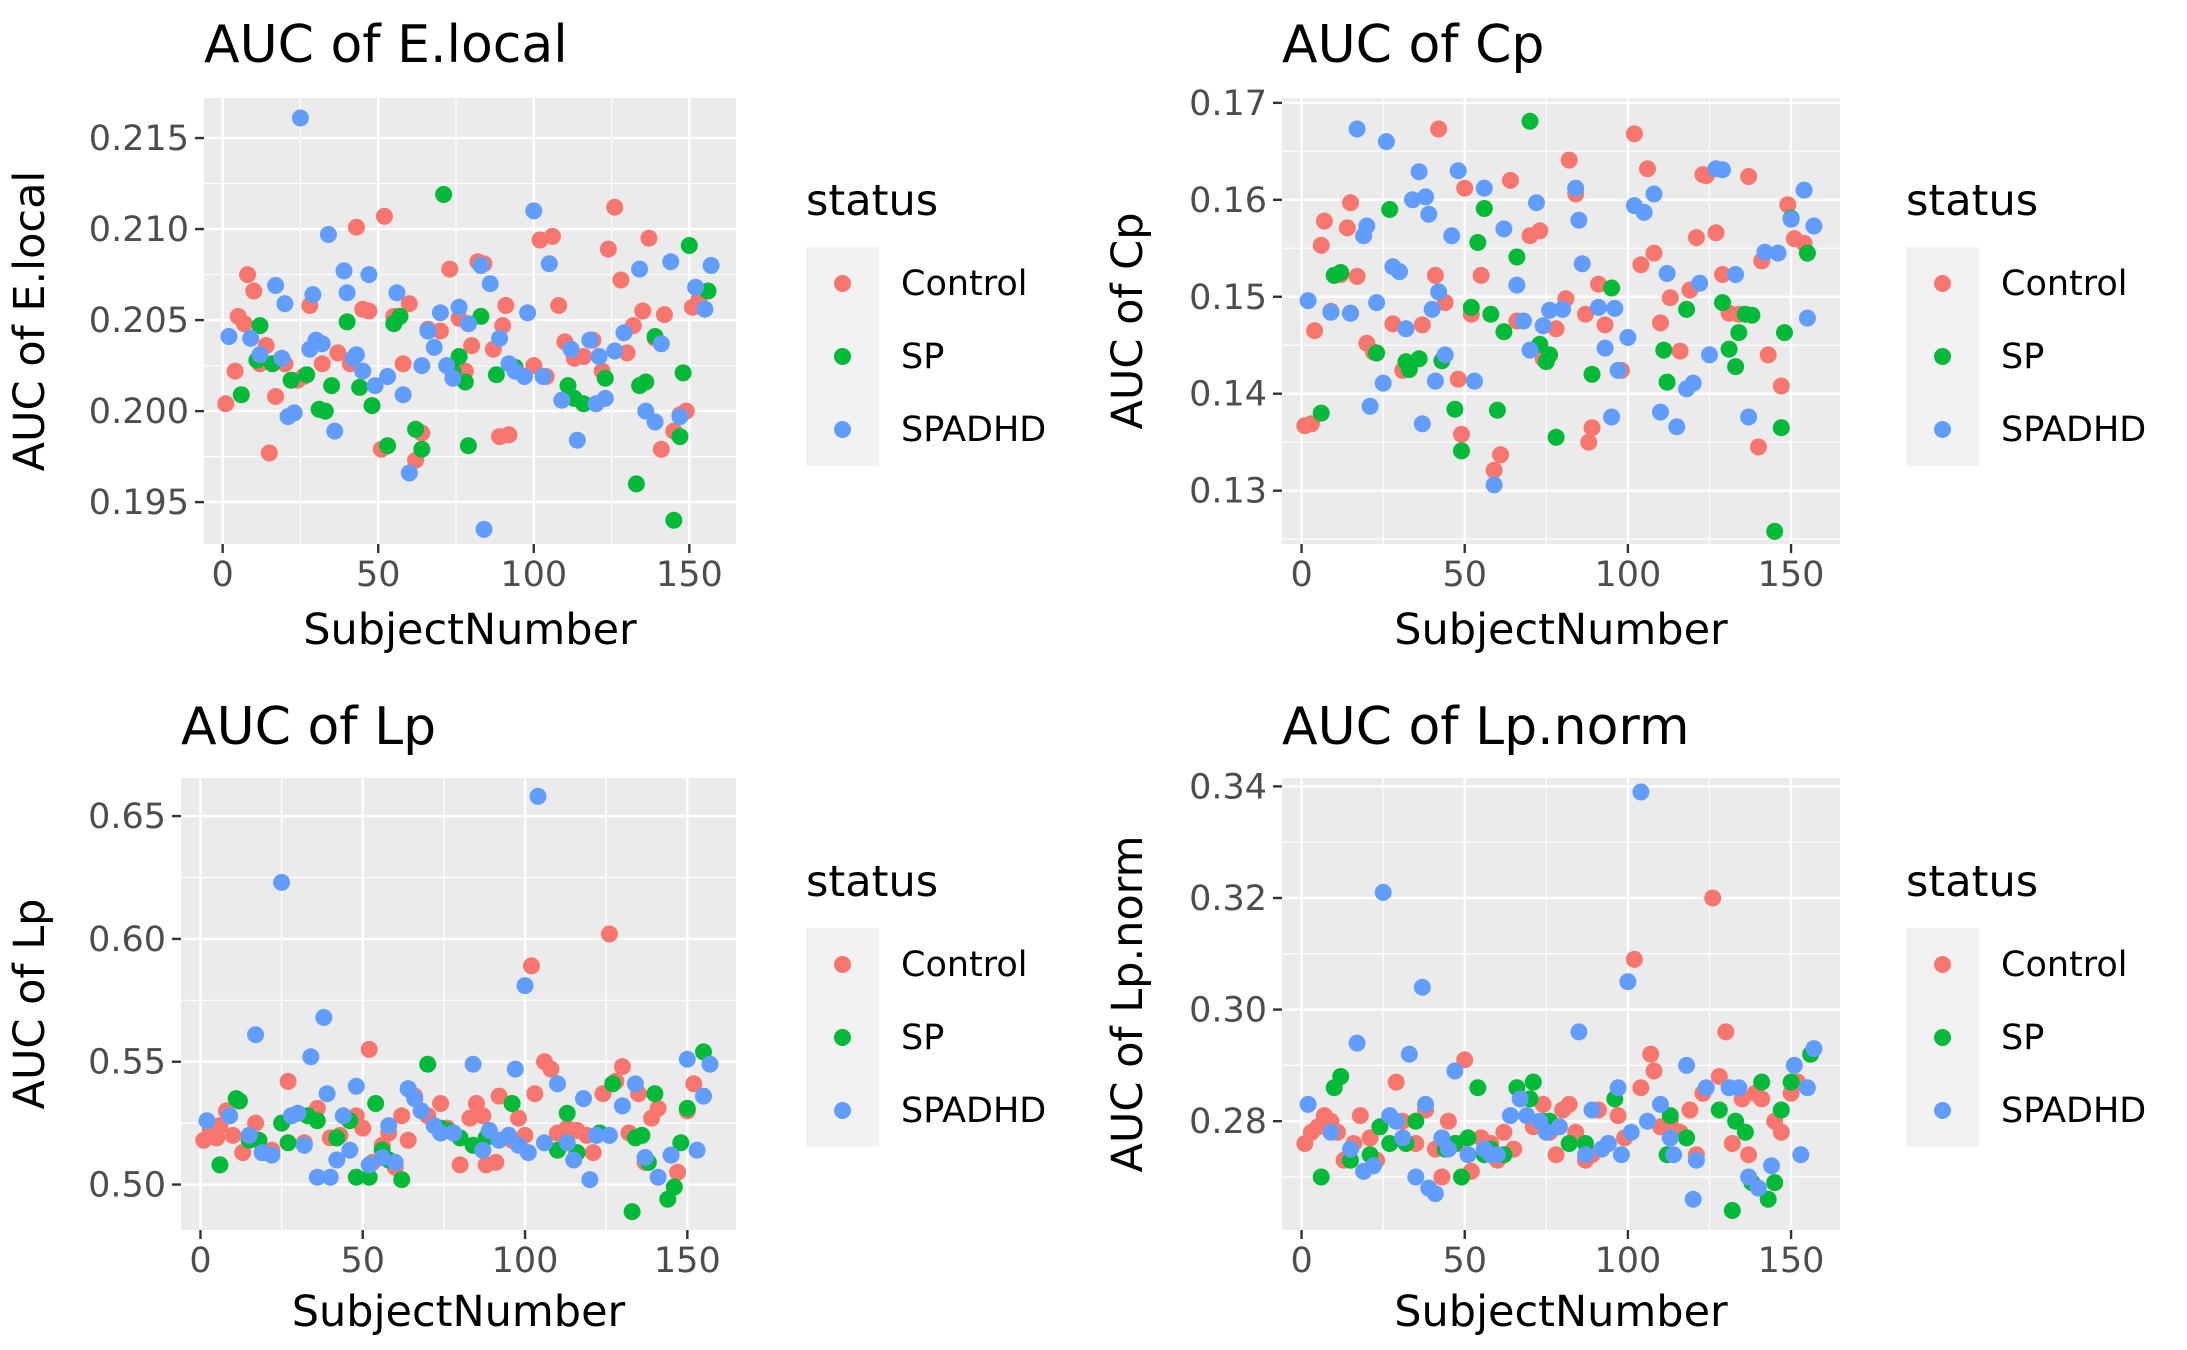  What do you see at coordinates (308, 727) in the screenshot?
I see `chart-title: AUC of Lp` at bounding box center [308, 727].